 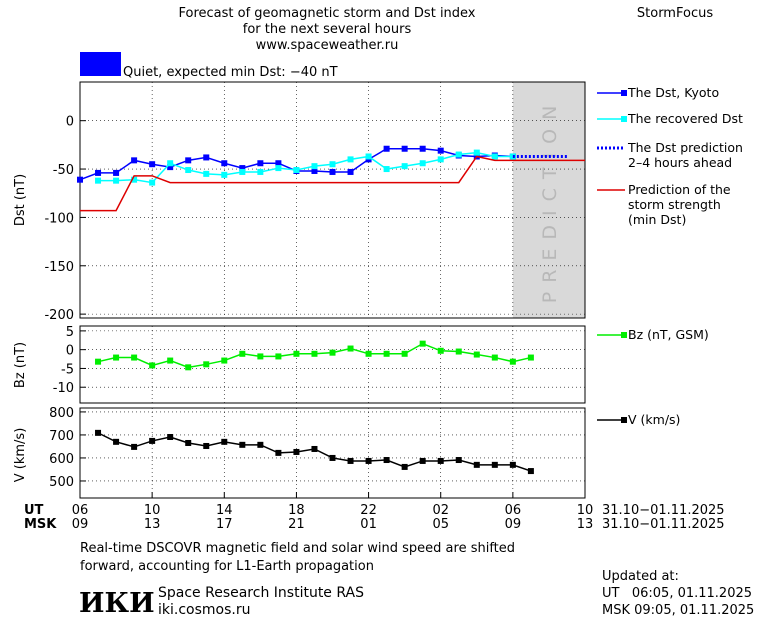 What do you see at coordinates (368, 510) in the screenshot?
I see `x-tick-label: 22` at bounding box center [368, 510].